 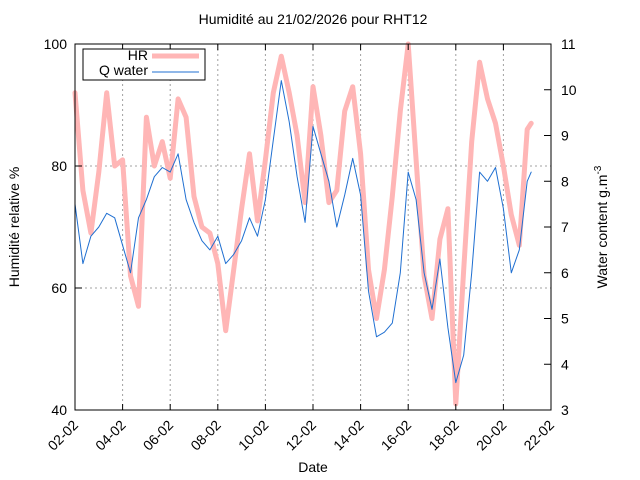 What do you see at coordinates (565, 136) in the screenshot?
I see `y2-tick-label: 9` at bounding box center [565, 136].